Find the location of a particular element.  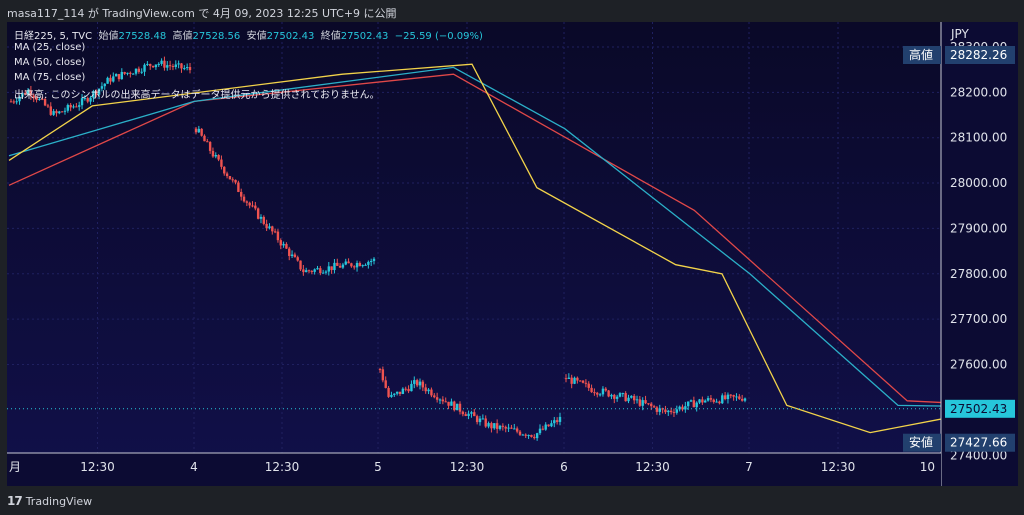

price-tick-label: 27900.00 is located at coordinates (978, 228).